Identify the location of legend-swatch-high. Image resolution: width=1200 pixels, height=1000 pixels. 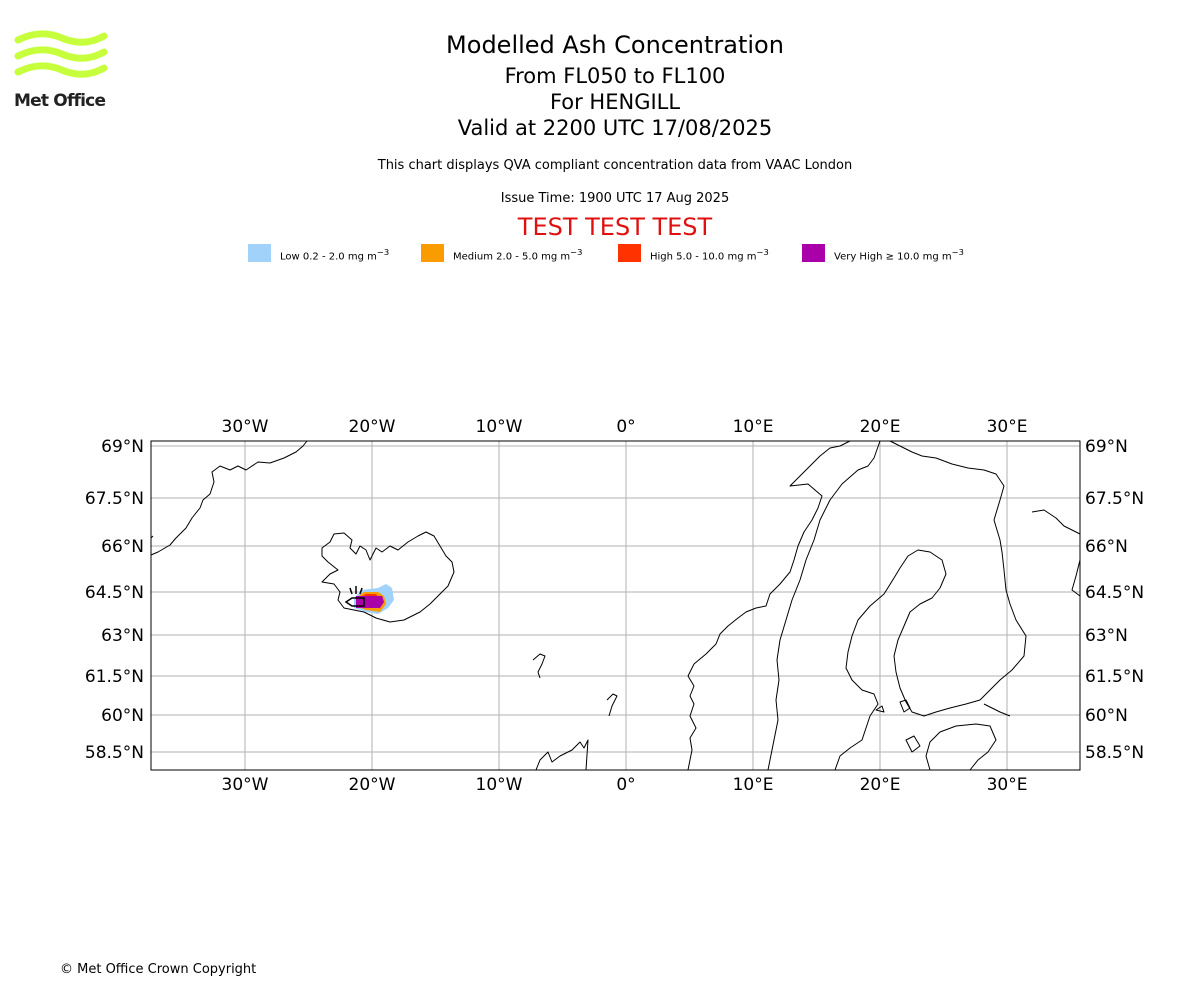
(629, 253).